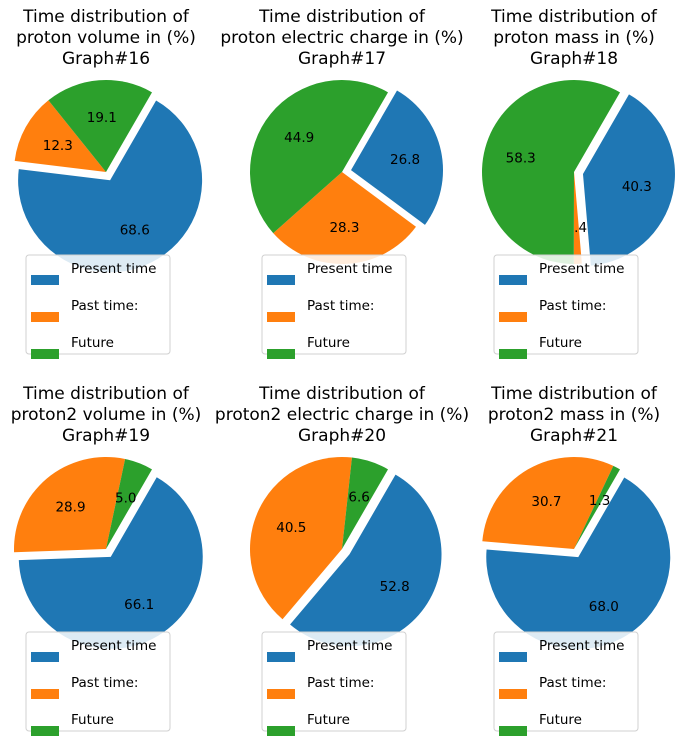 The height and width of the screenshot is (743, 686). Describe the element at coordinates (341, 38) in the screenshot. I see `chart-title-line: proton electric charge in (%)` at that location.